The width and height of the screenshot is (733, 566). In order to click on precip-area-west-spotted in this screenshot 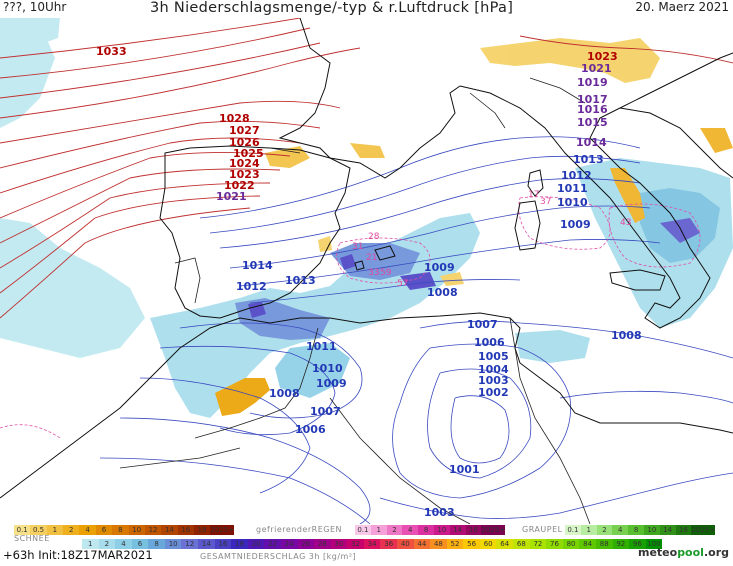, I will do `click(30, 40)`.